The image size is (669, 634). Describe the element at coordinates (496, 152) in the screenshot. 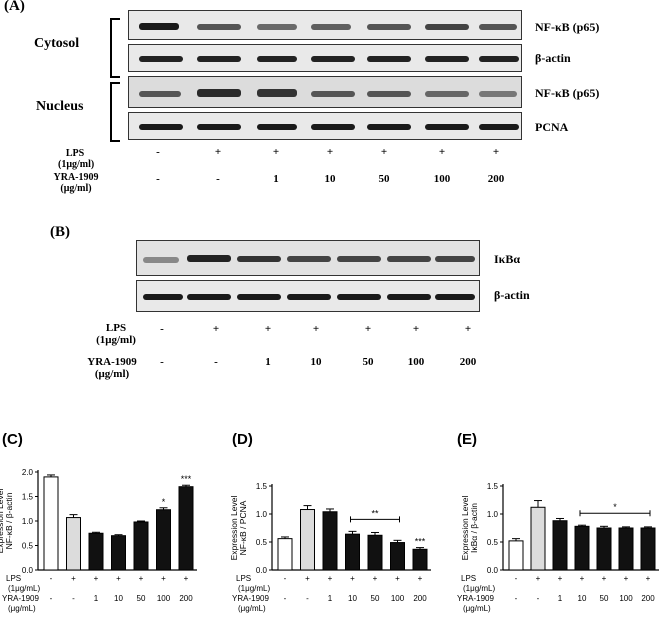

I see `a-lps-value-6: +` at that location.